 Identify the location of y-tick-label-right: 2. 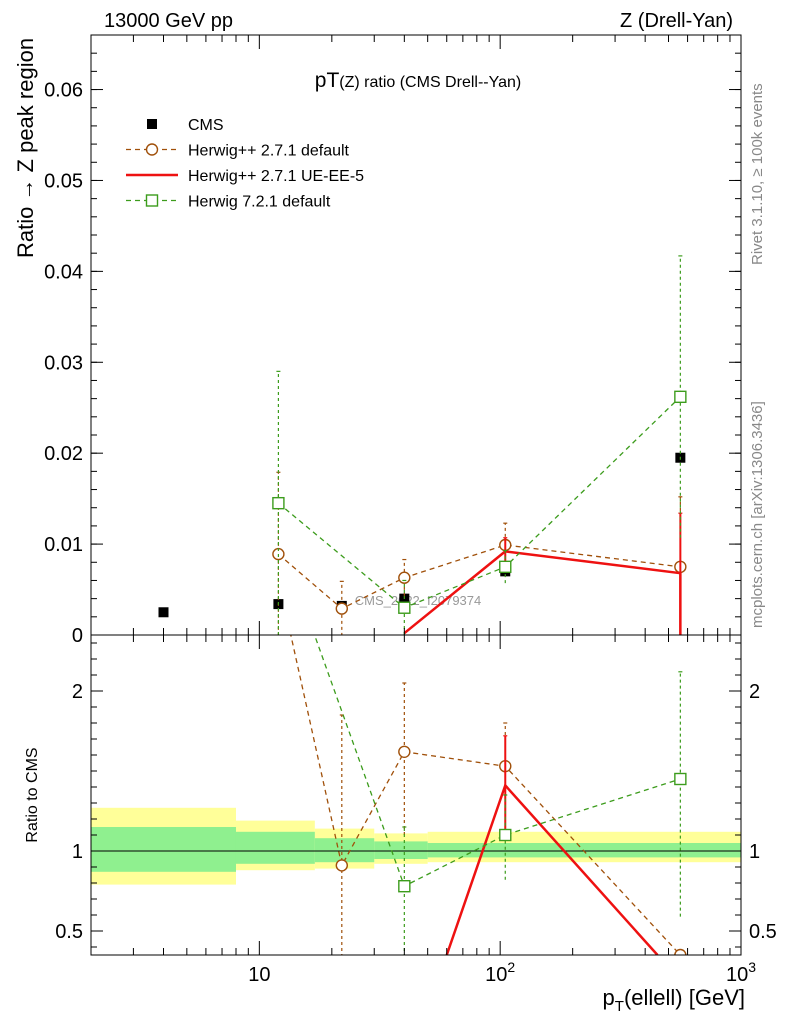
(754, 692).